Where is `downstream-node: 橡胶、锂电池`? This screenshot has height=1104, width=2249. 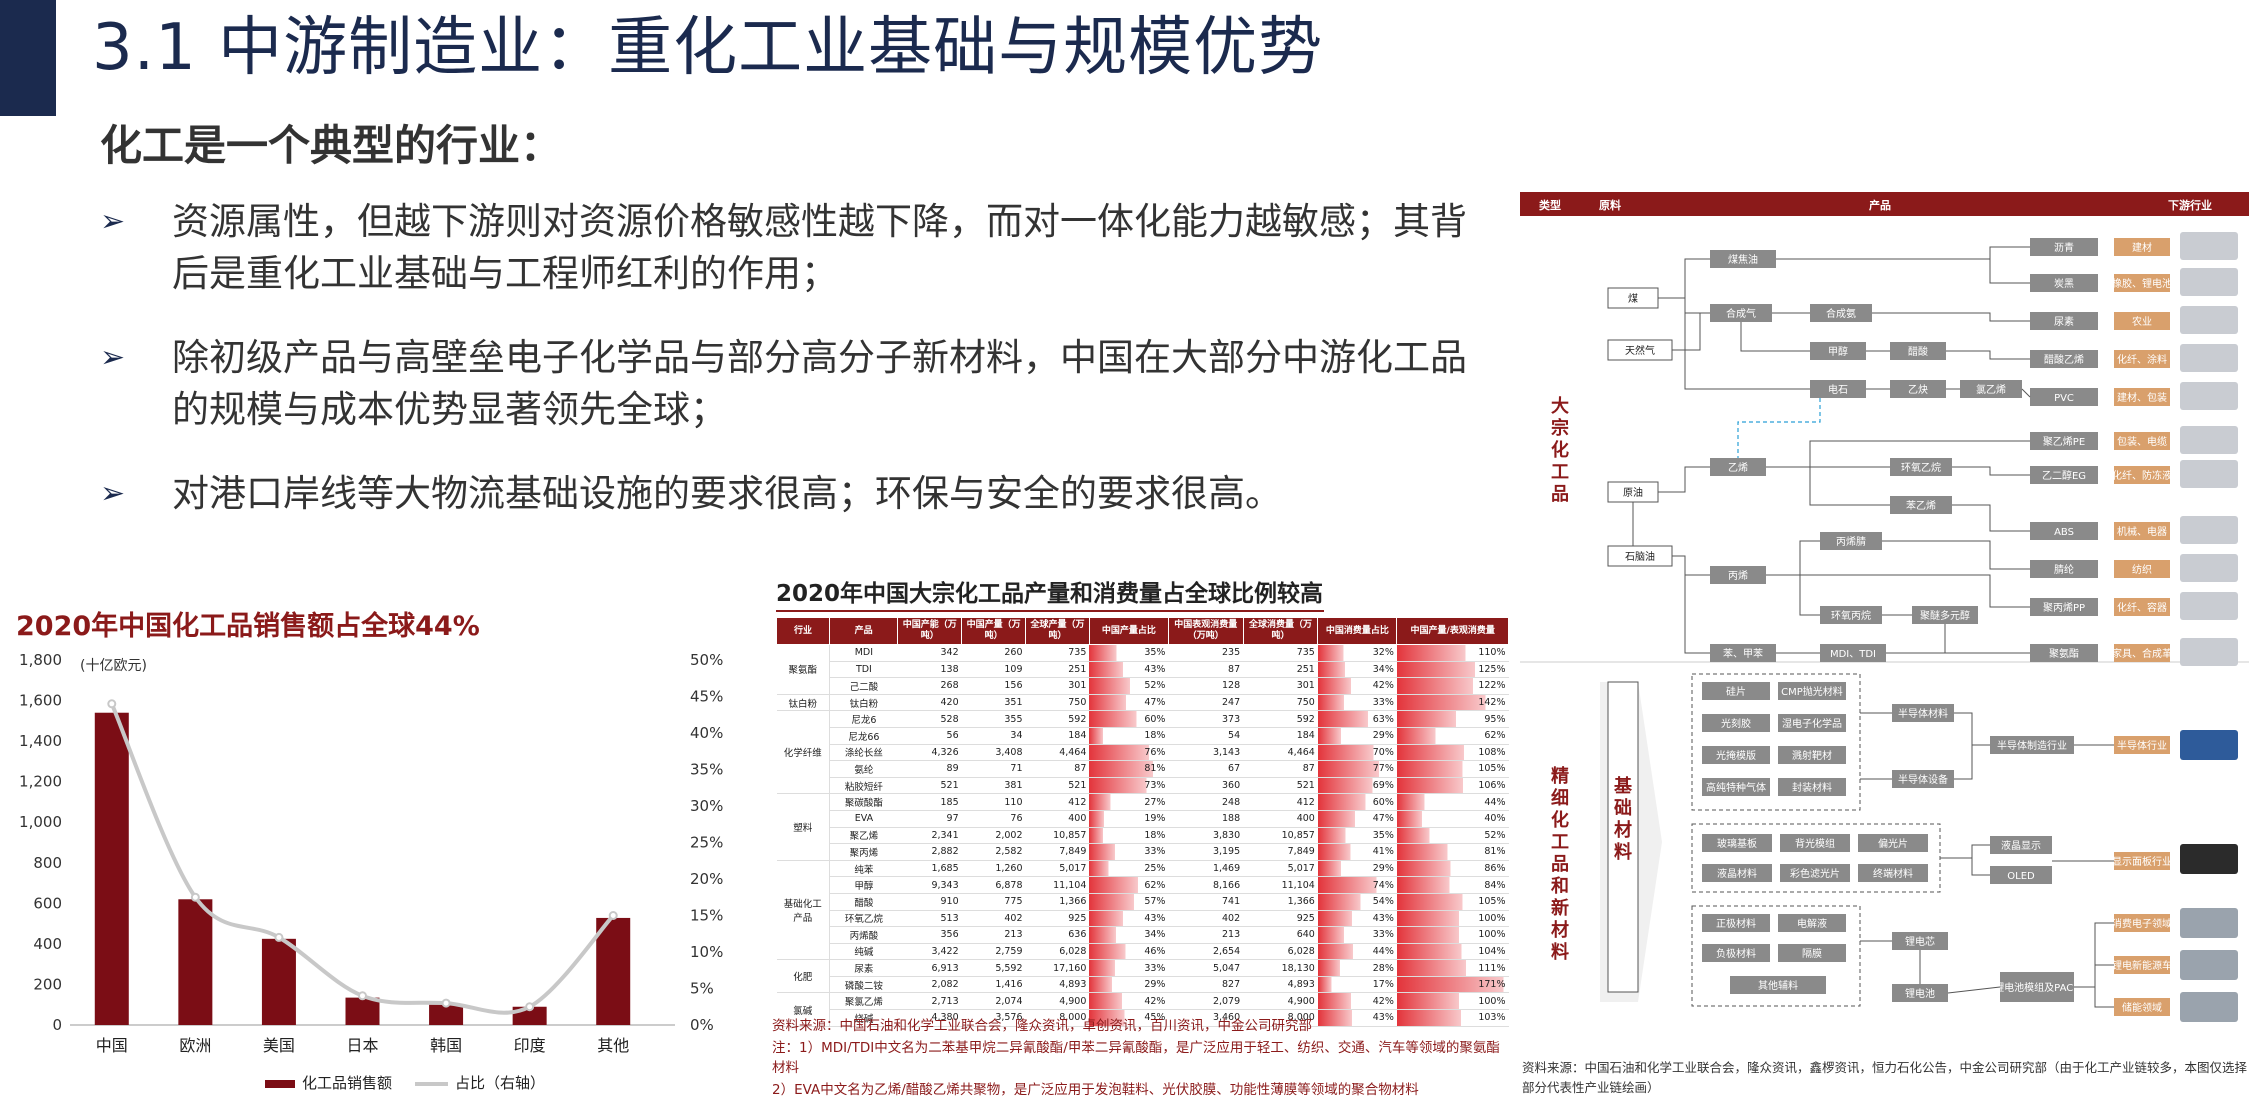 downstream-node: 橡胶、锂电池 is located at coordinates (2142, 283).